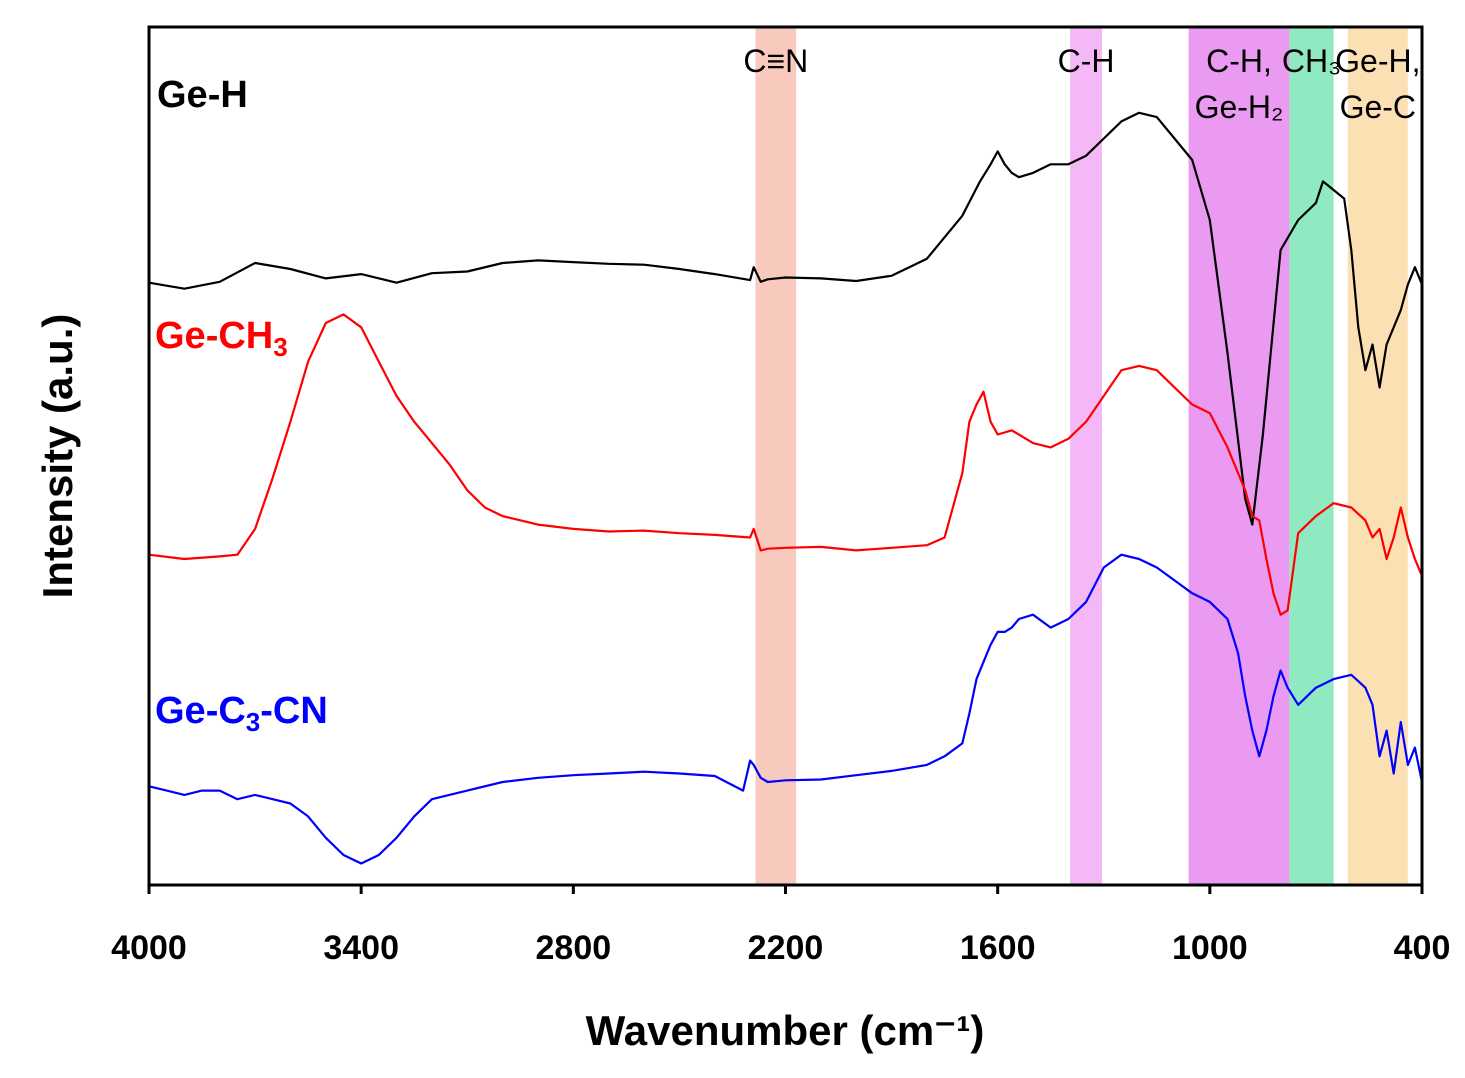 This screenshot has width=1465, height=1078. What do you see at coordinates (57, 456) in the screenshot?
I see `y-axis-title: Intensity (a.u.)` at bounding box center [57, 456].